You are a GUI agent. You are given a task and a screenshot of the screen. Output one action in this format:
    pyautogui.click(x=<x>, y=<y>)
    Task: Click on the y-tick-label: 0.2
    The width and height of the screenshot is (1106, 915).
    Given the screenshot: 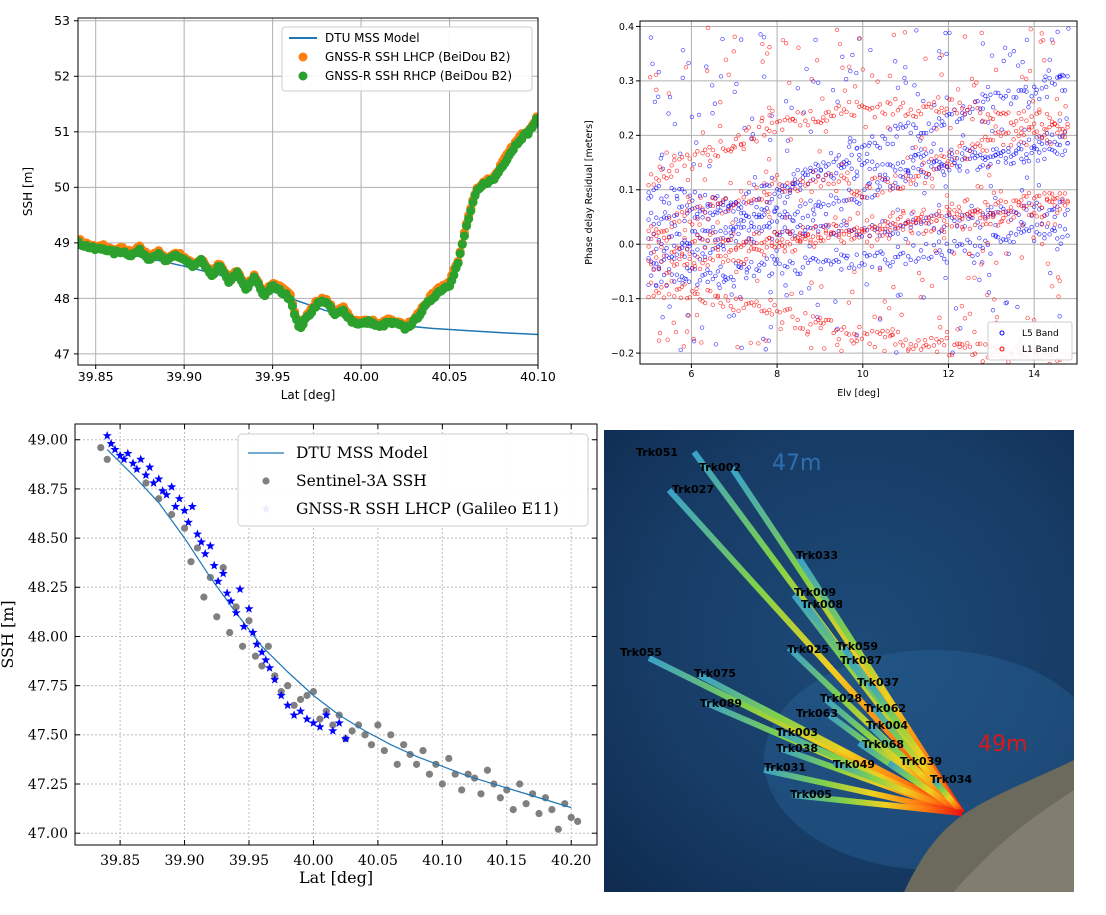 What is the action you would take?
    pyautogui.click(x=626, y=136)
    